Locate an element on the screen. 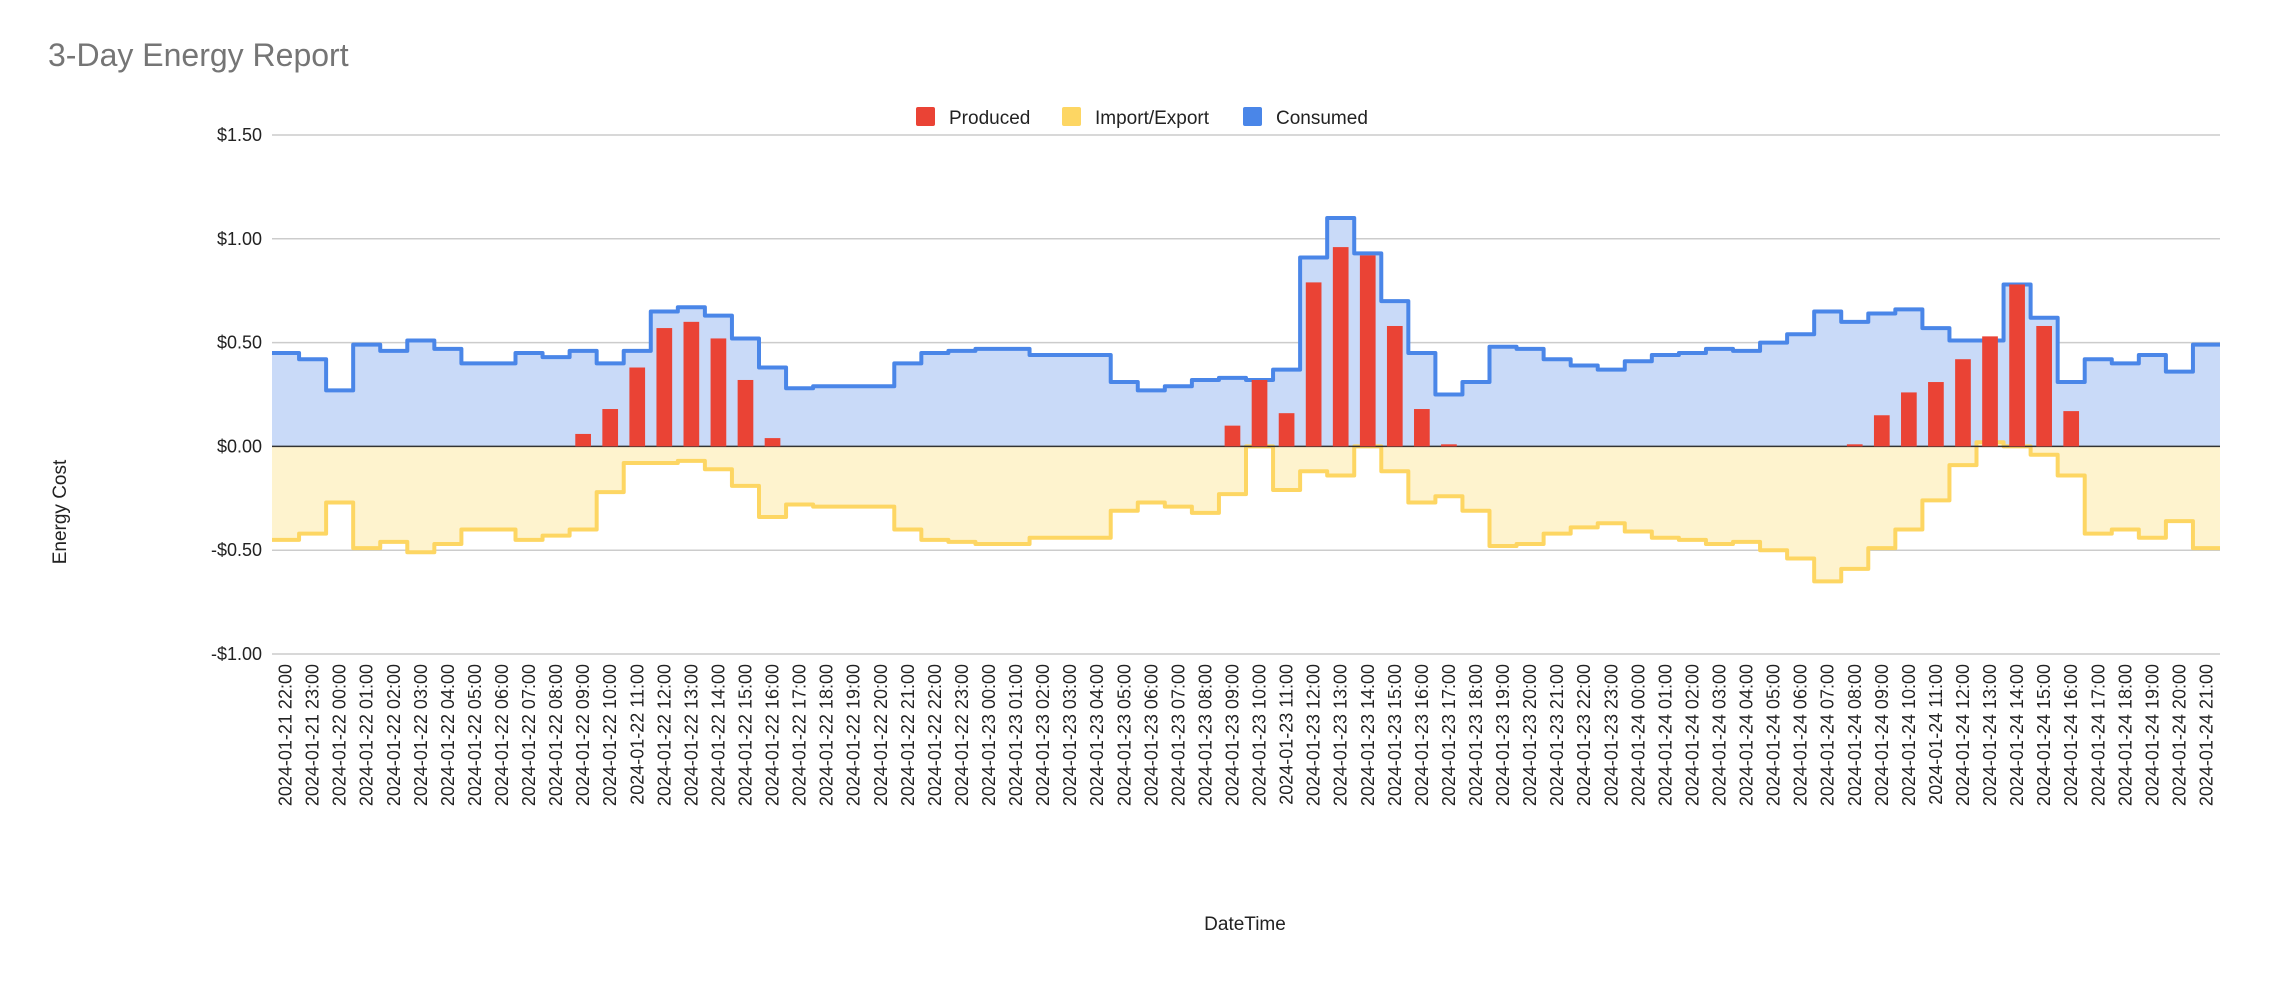 This screenshot has height=988, width=2280. x-tick-label: 2024-01-22 01:00 is located at coordinates (367, 735).